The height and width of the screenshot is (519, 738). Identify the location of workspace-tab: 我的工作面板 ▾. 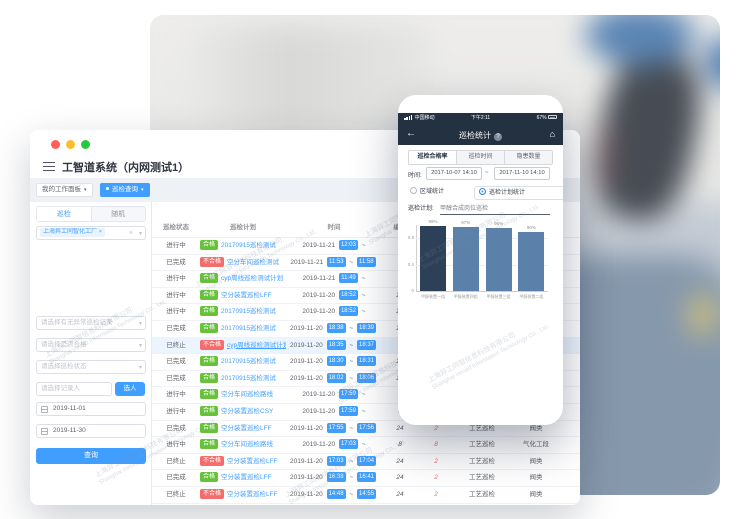
(64, 190).